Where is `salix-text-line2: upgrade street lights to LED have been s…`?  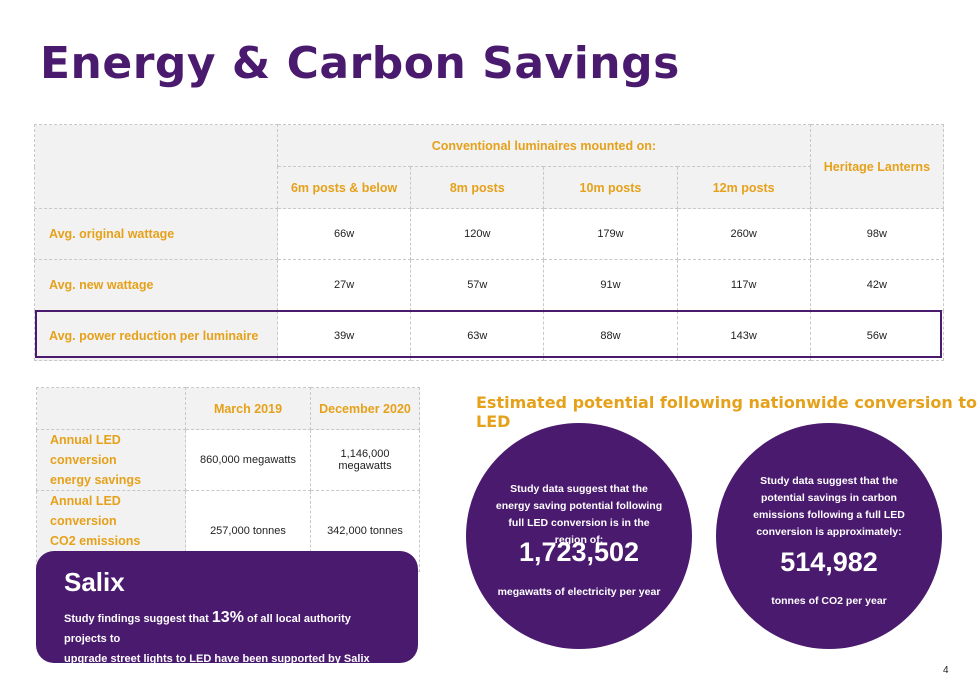 salix-text-line2: upgrade street lights to LED have been s… is located at coordinates (217, 669).